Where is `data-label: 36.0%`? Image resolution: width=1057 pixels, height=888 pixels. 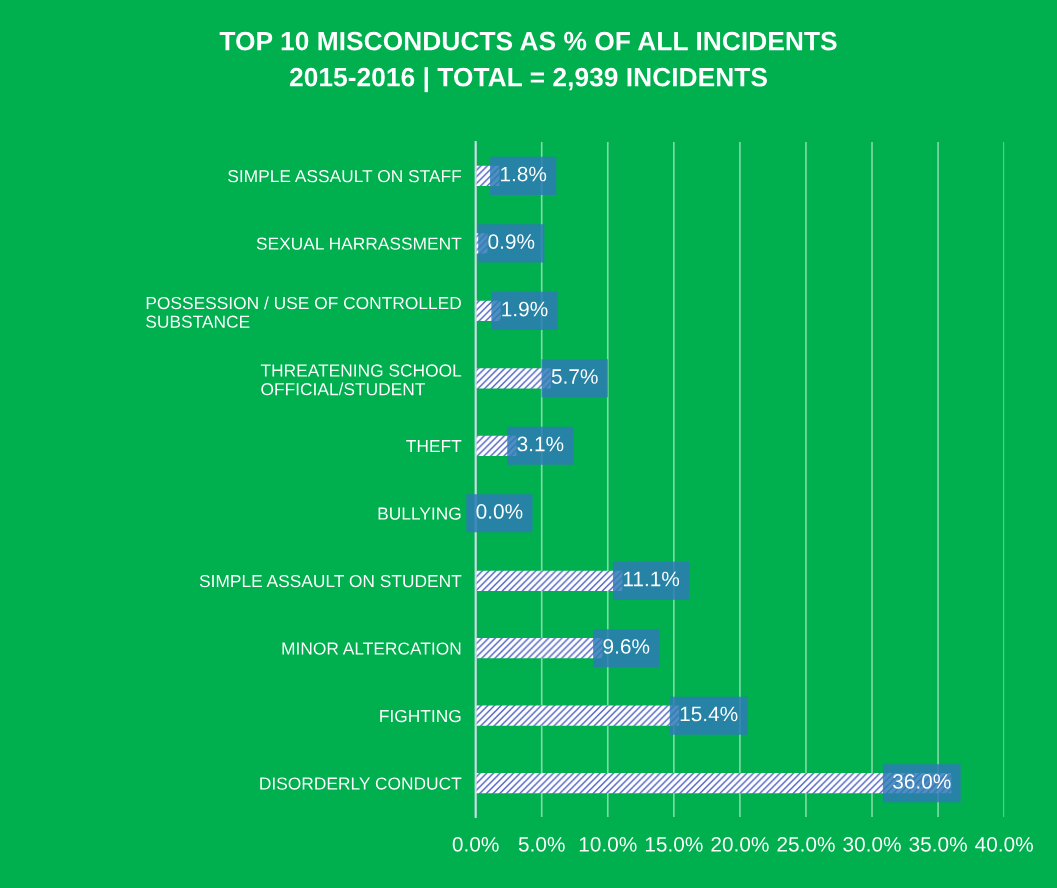
data-label: 36.0% is located at coordinates (922, 781).